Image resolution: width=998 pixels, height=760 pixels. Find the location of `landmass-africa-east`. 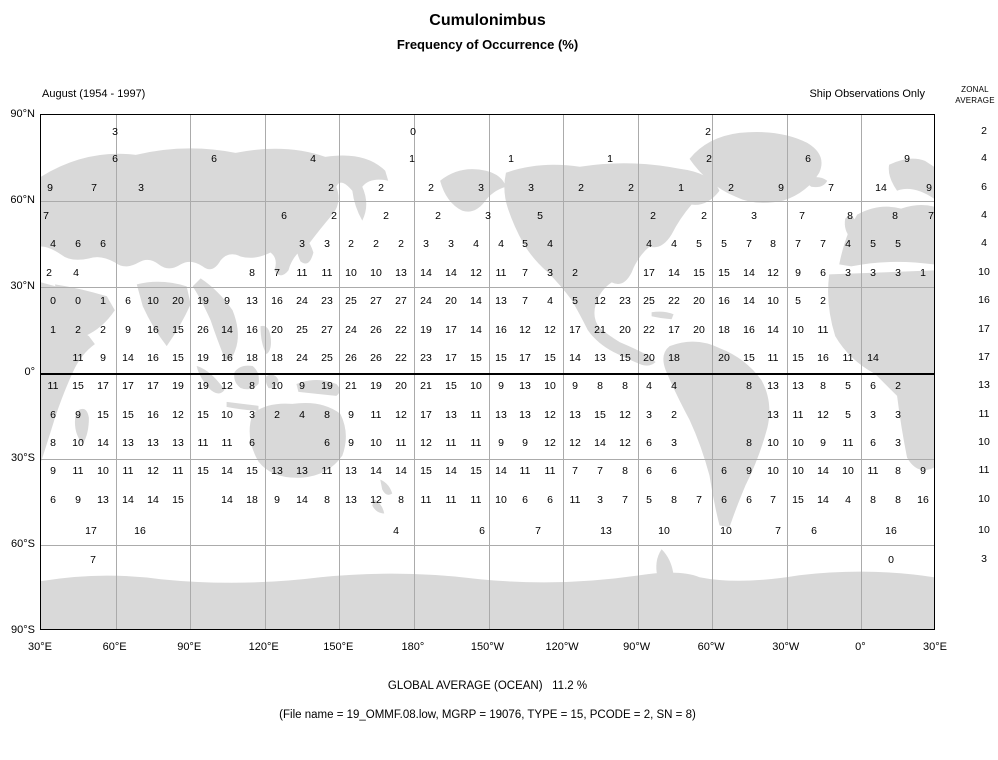

landmass-africa-east is located at coordinates (68, 372).